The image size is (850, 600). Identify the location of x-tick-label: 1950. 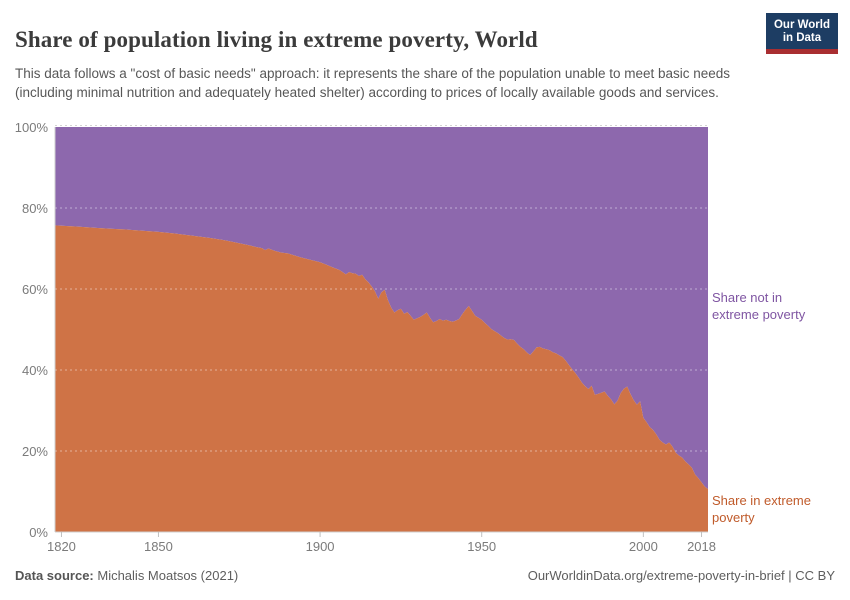
(482, 546).